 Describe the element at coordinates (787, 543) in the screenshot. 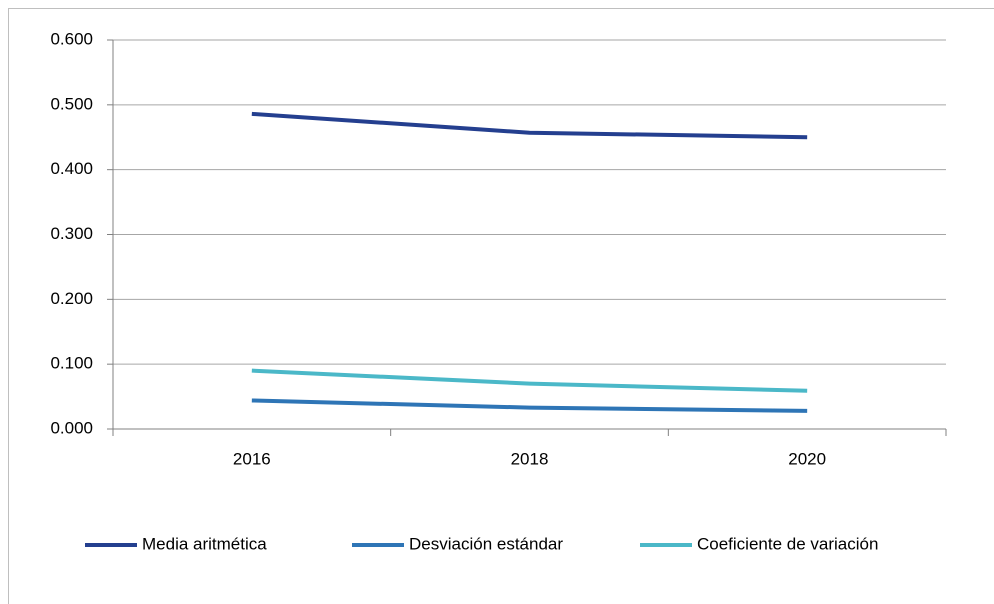

I see `legend-label: Coeficiente de variación` at that location.